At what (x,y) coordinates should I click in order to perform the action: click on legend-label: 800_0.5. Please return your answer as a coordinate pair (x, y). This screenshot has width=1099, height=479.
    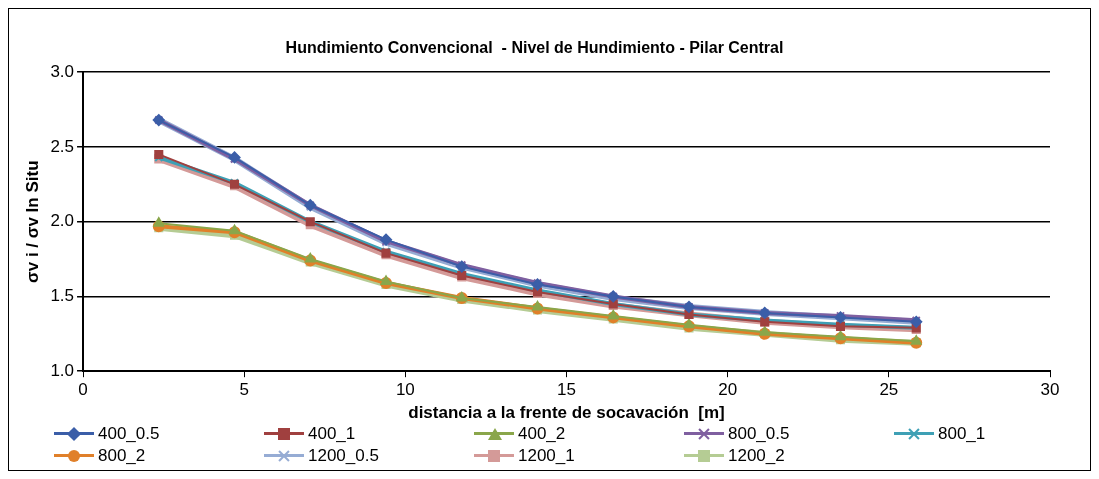
    Looking at the image, I should click on (759, 434).